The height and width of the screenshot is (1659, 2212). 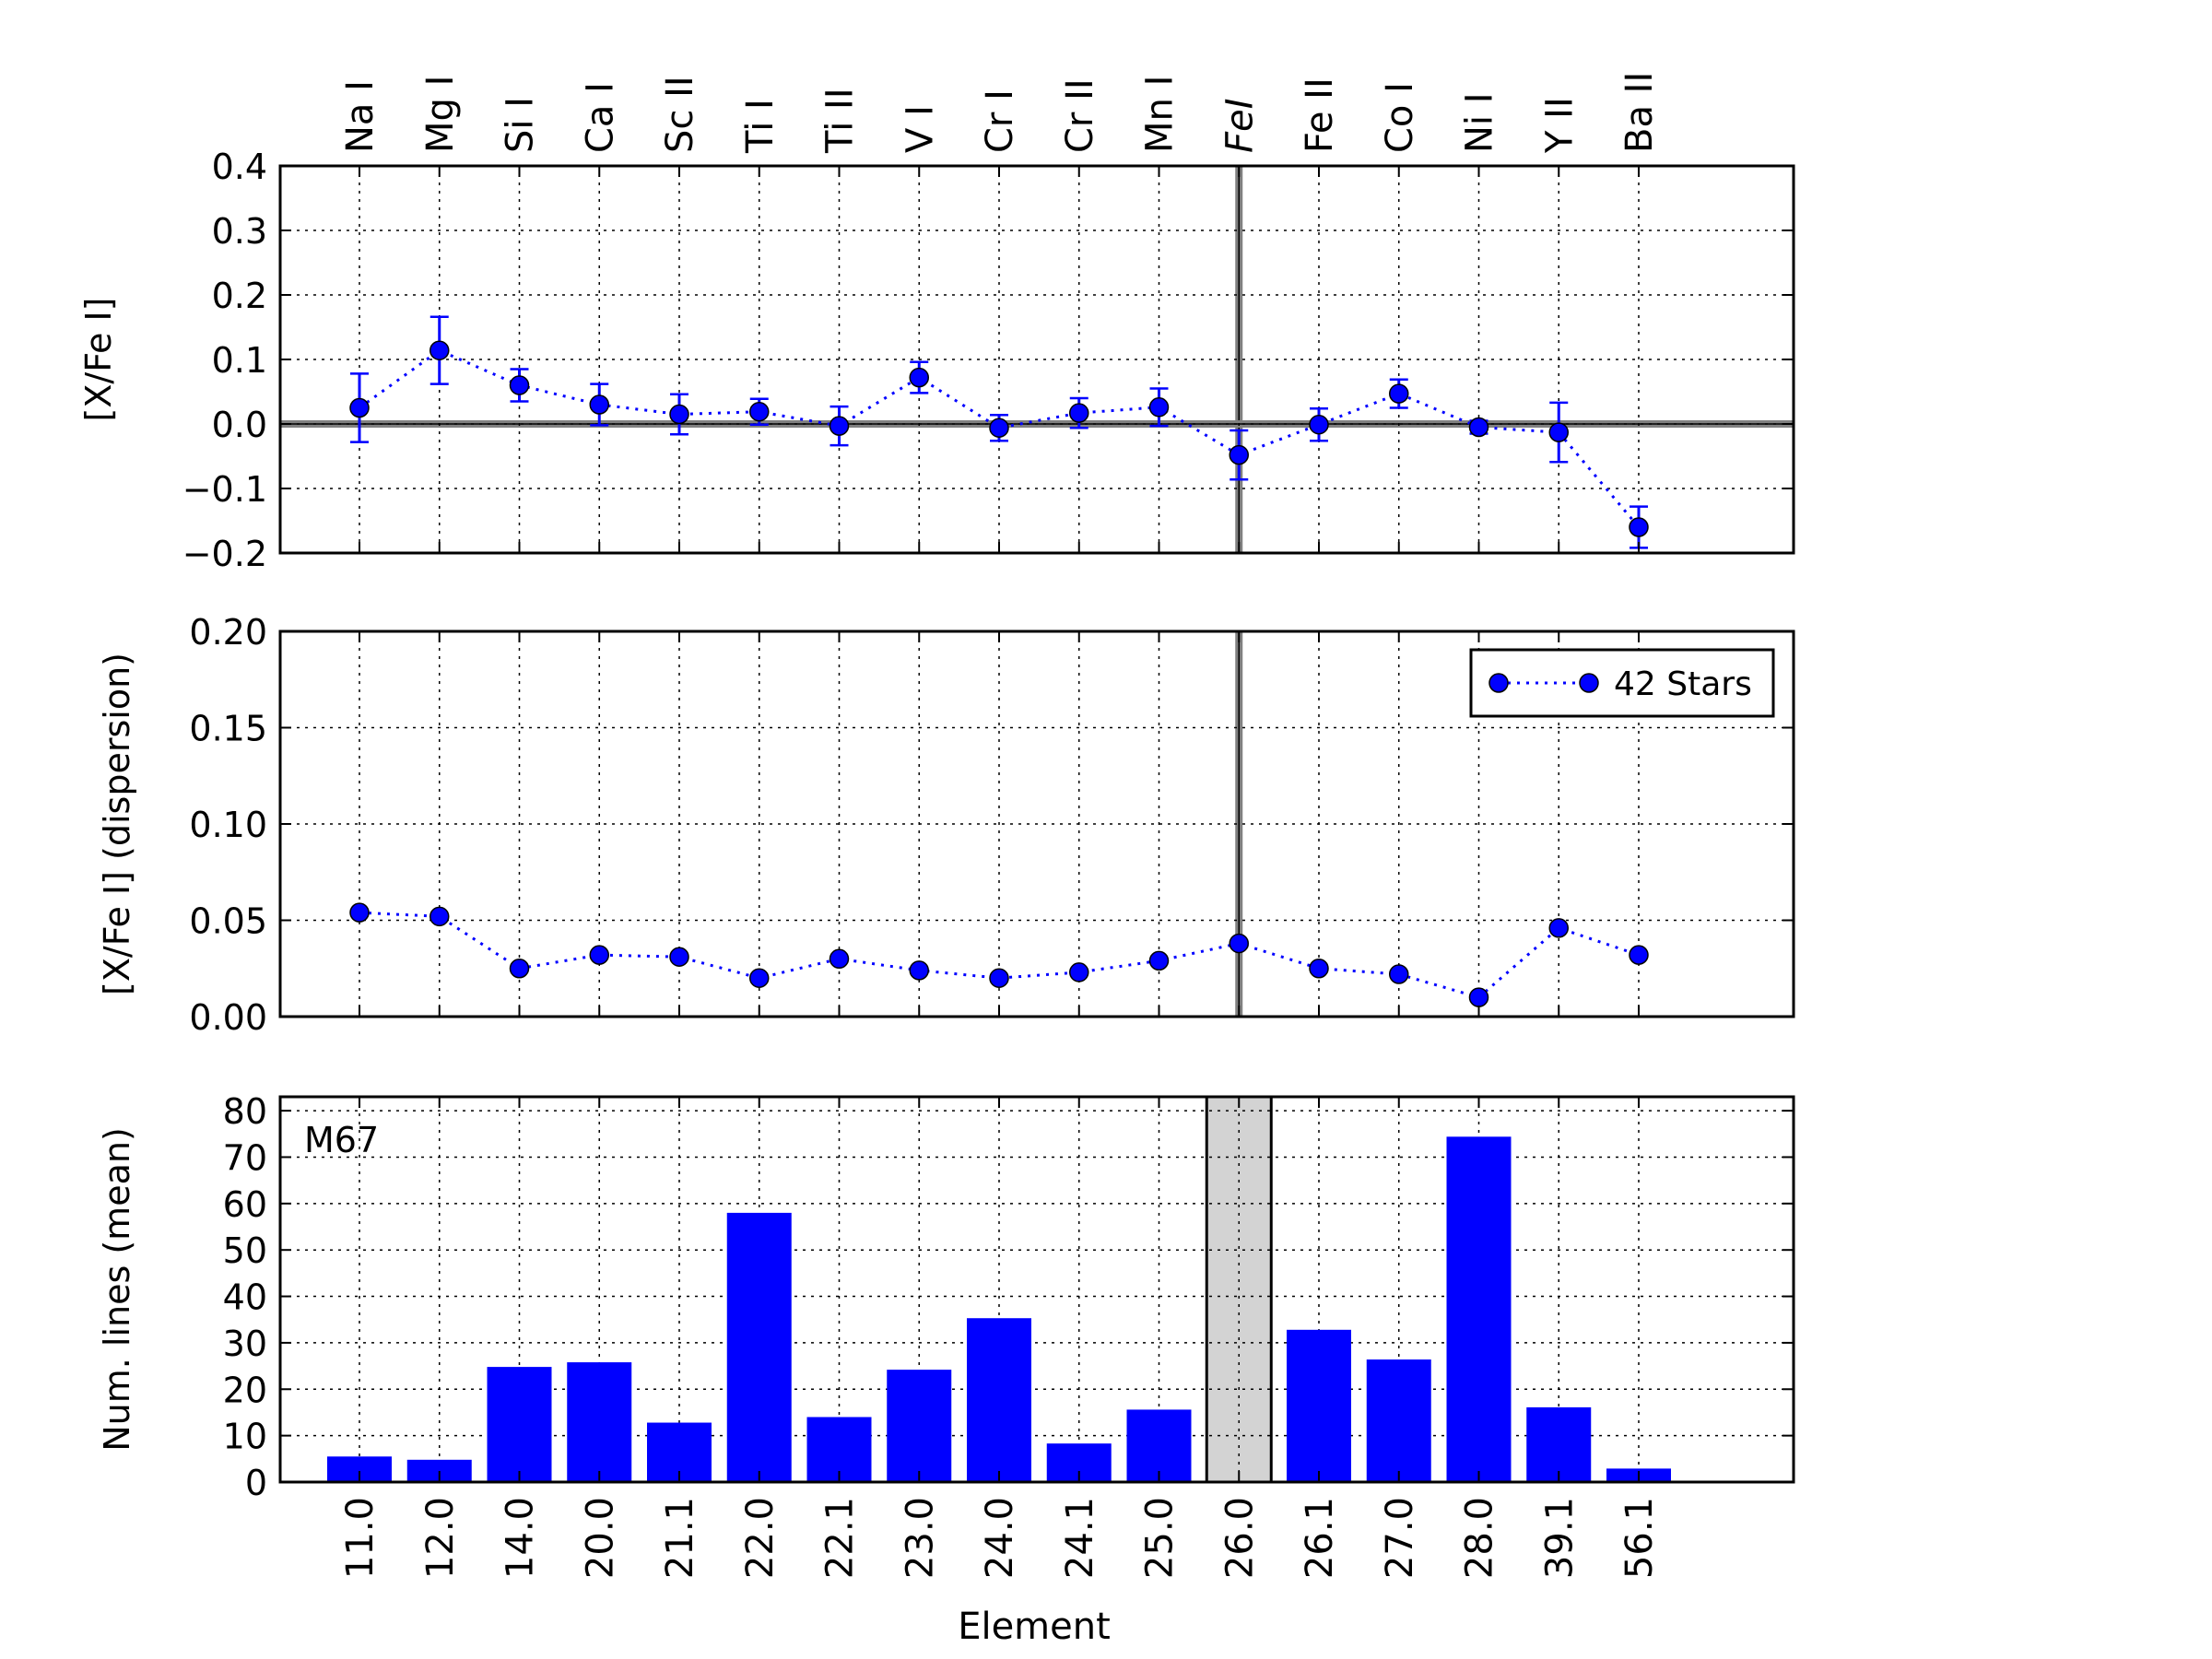 What do you see at coordinates (245, 1250) in the screenshot?
I see `y-tick-label: 50` at bounding box center [245, 1250].